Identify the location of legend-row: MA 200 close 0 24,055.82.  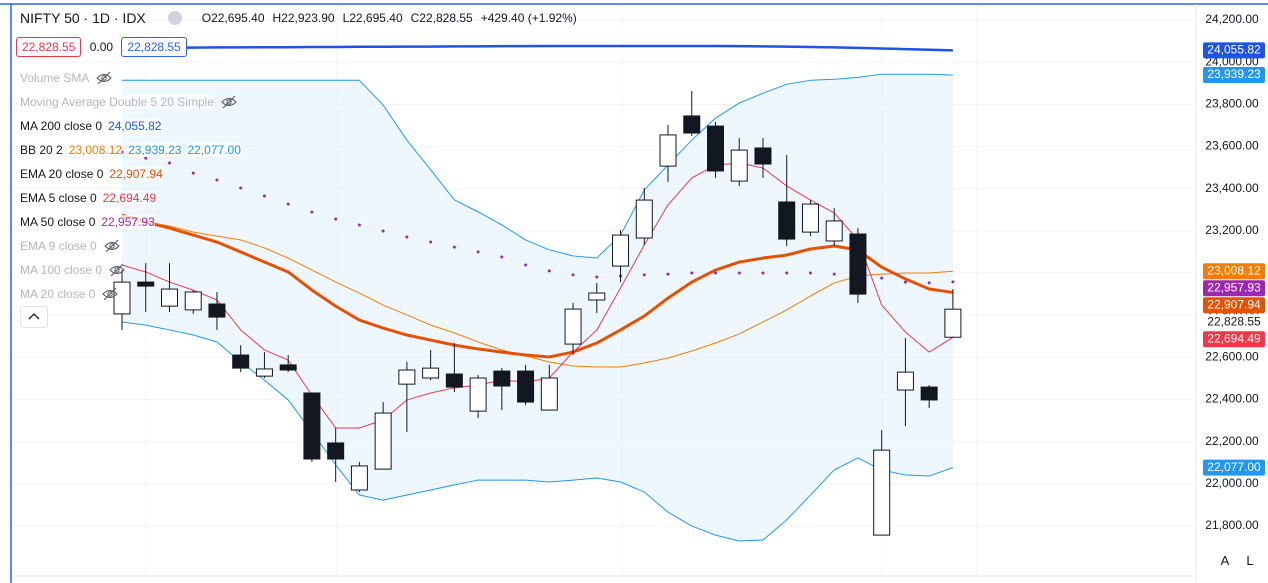
(130, 126).